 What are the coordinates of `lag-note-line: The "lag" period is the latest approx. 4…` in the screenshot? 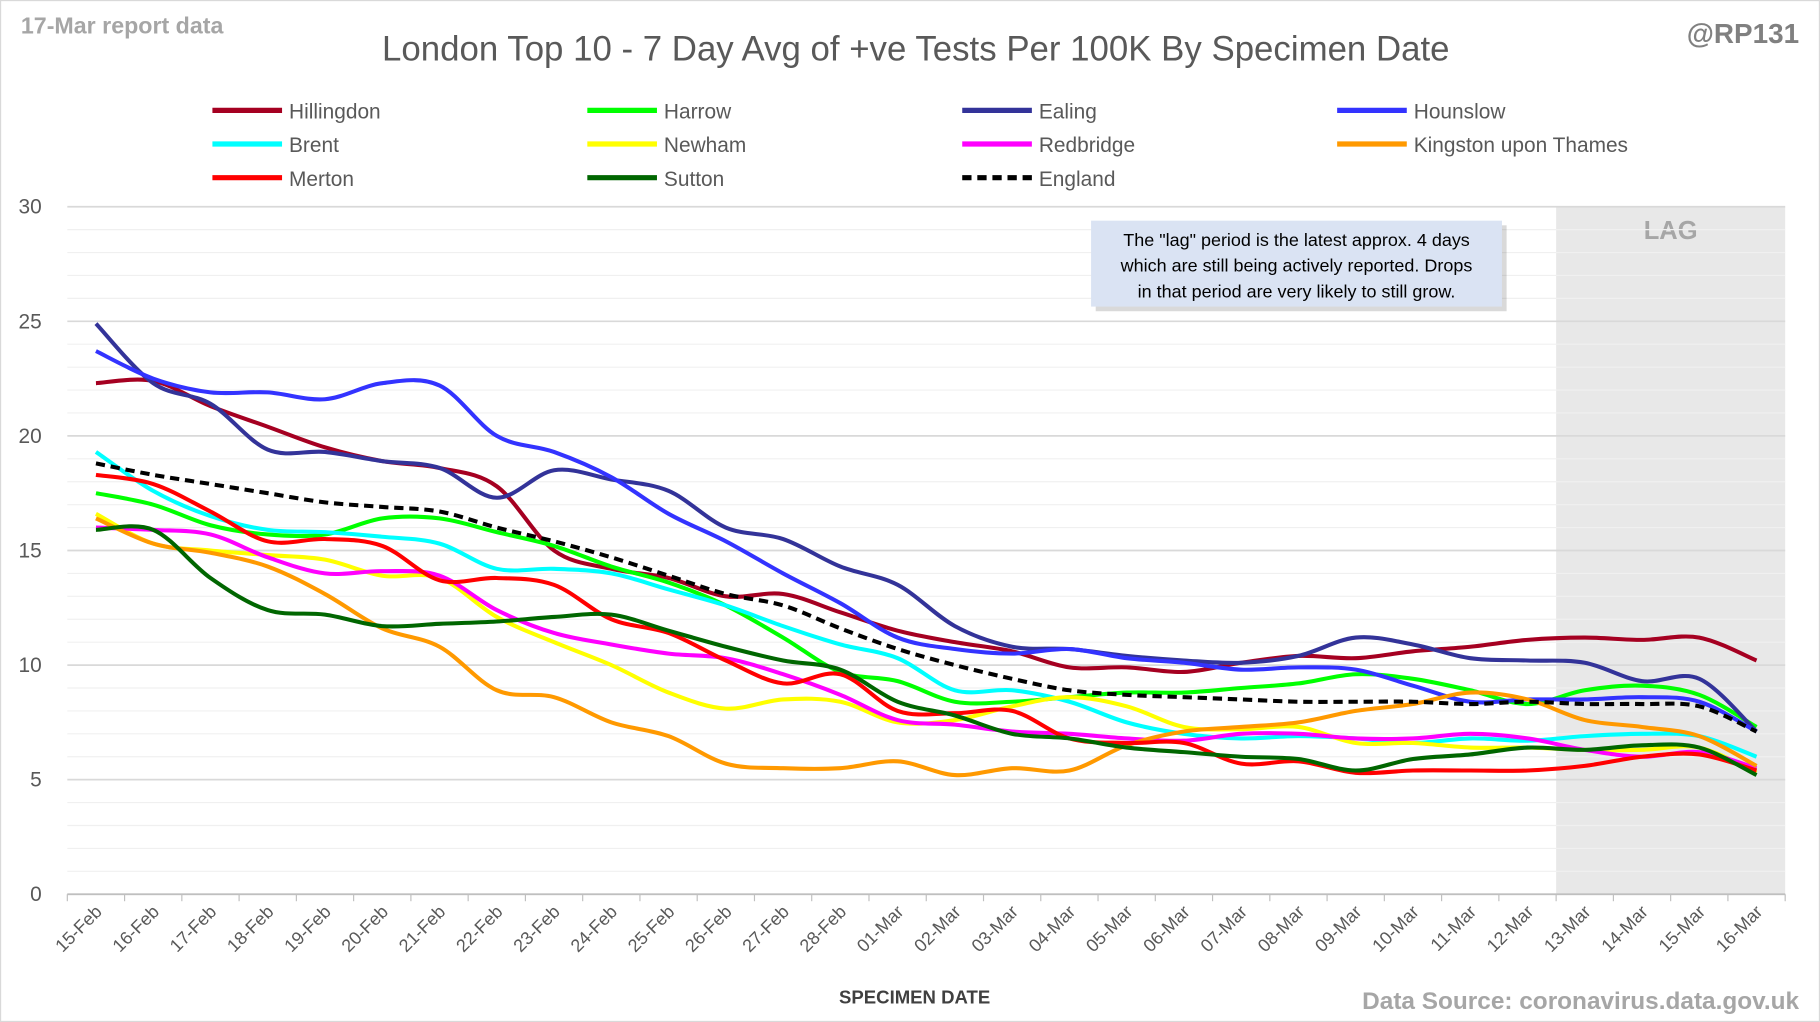 It's located at (1296, 240).